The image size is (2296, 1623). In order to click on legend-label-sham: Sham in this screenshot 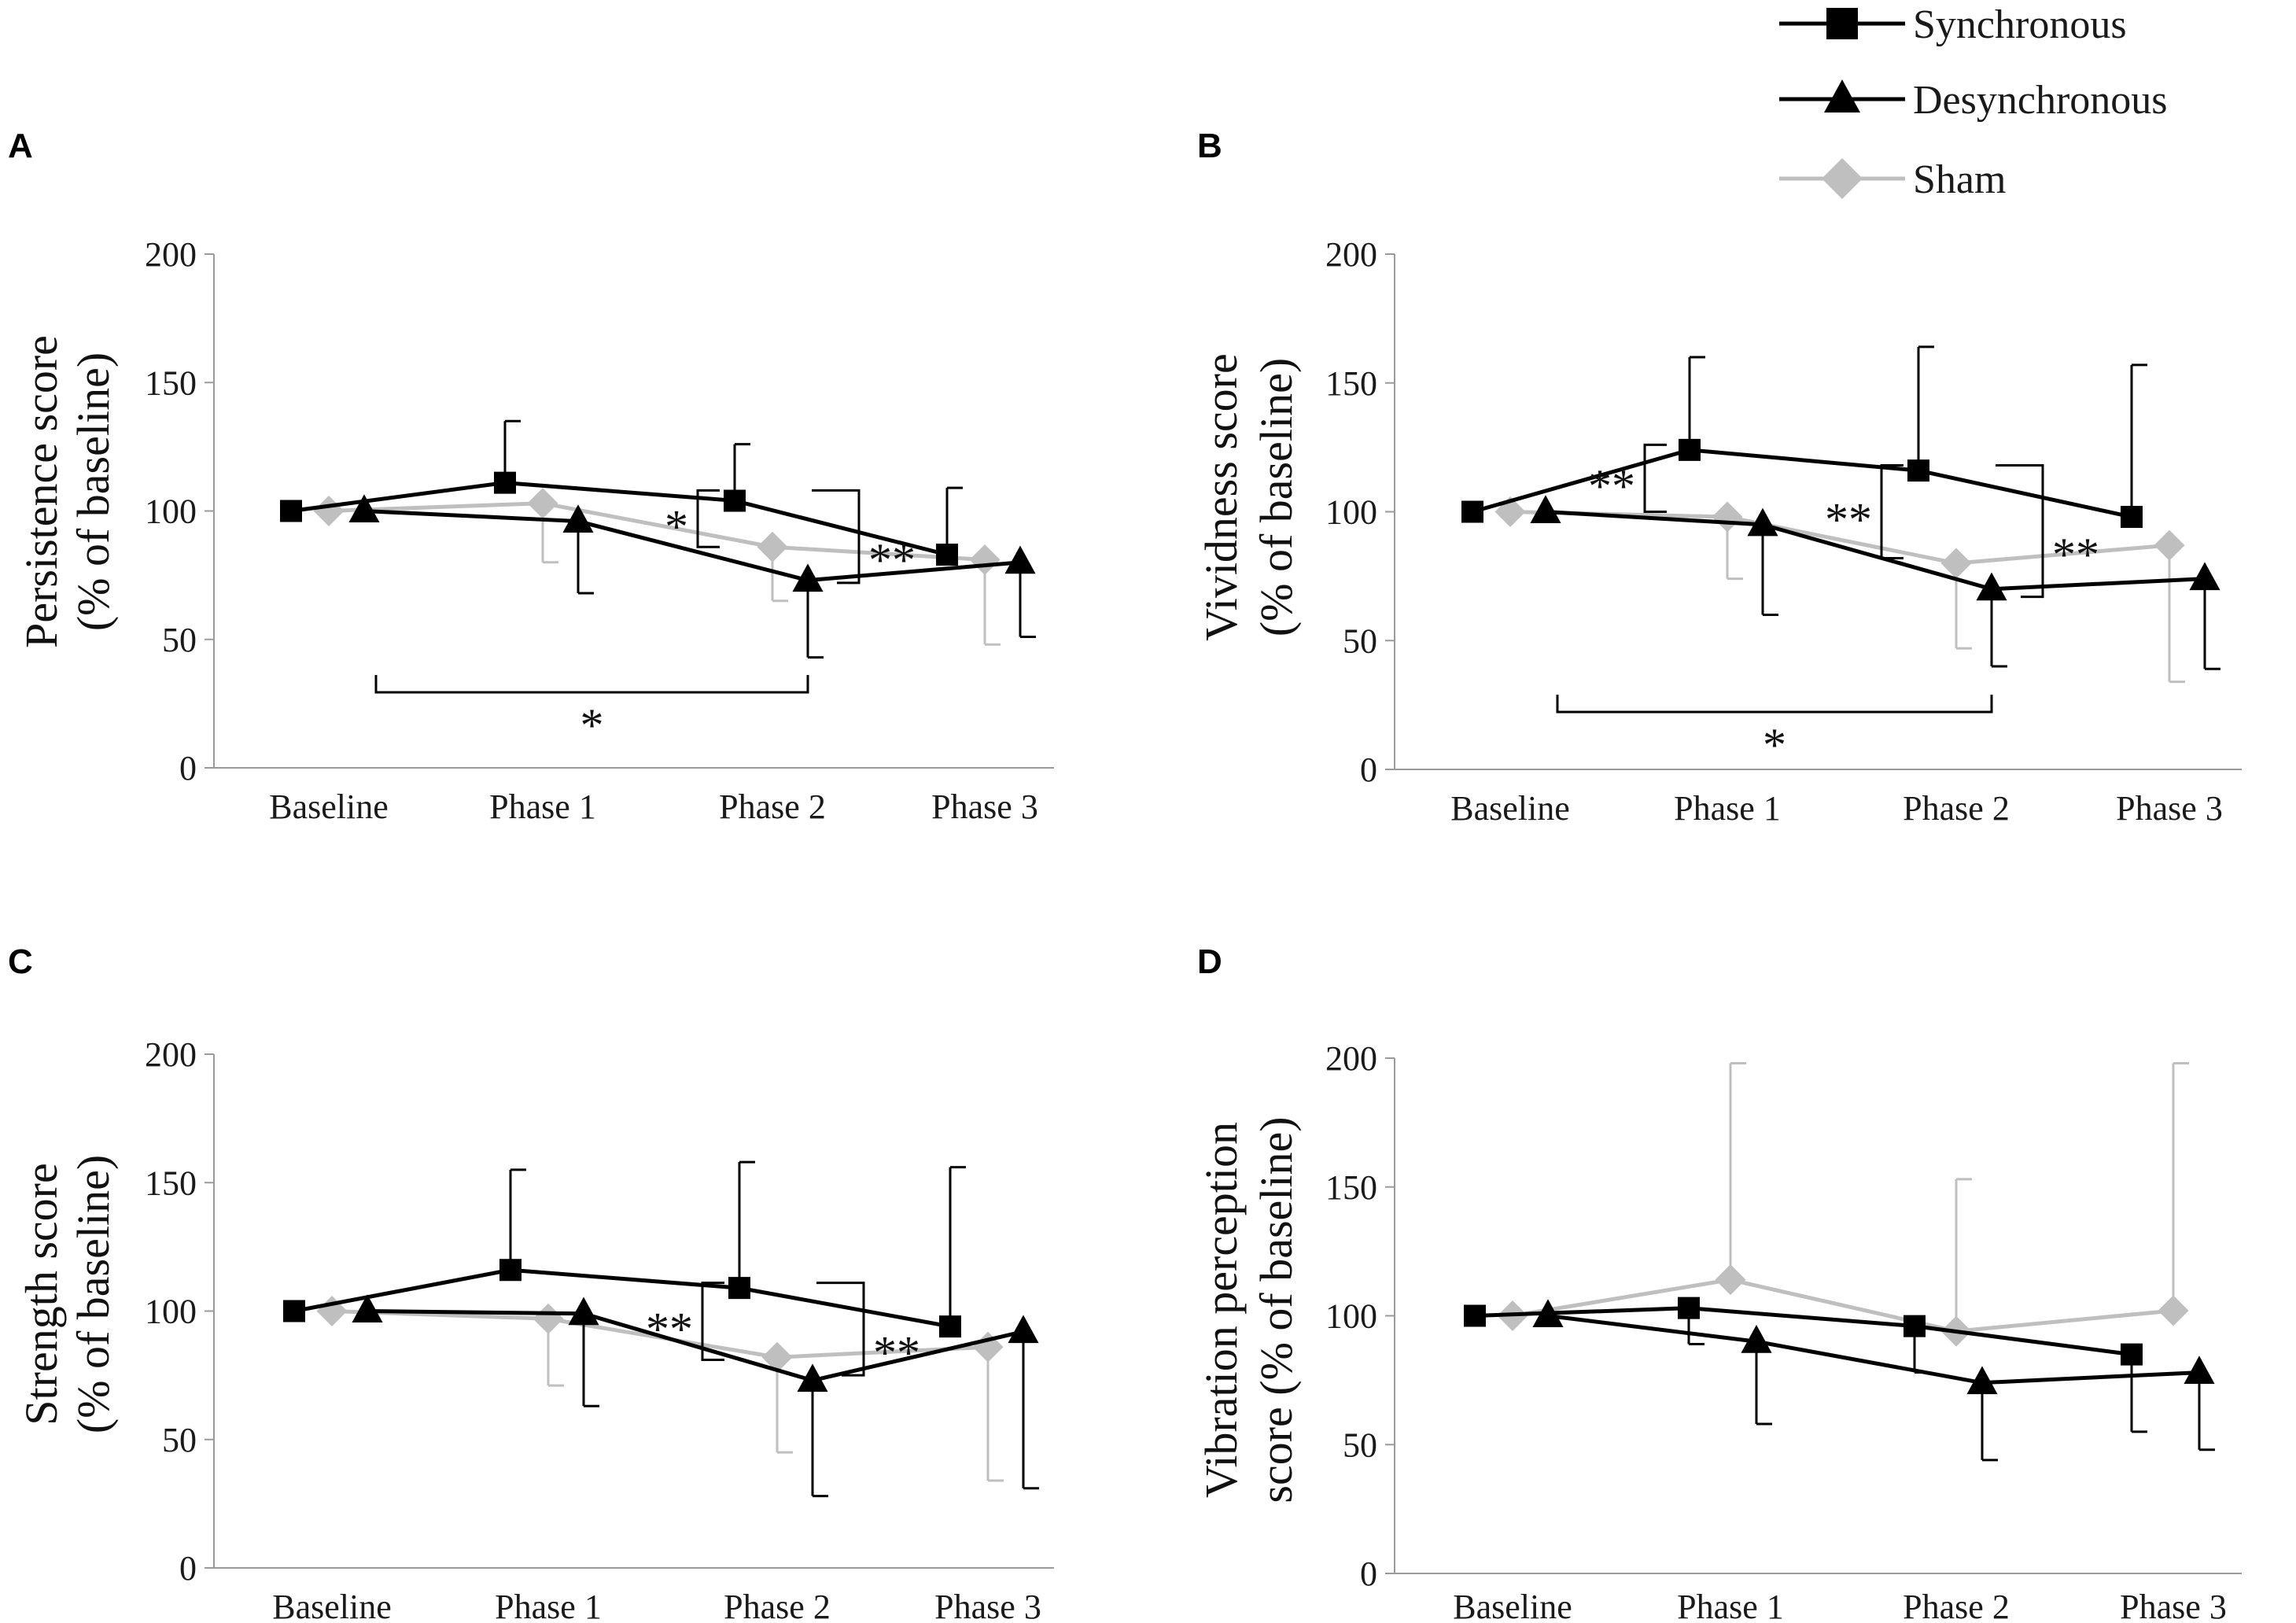, I will do `click(1959, 179)`.